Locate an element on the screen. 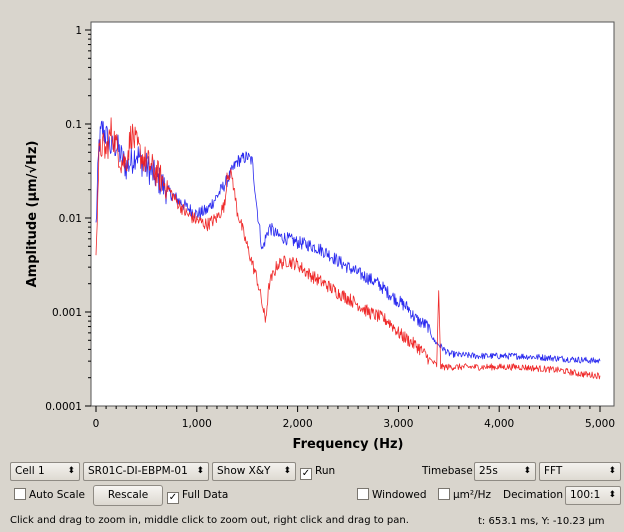 Image resolution: width=624 pixels, height=532 pixels. units-label: µm²/Hz is located at coordinates (472, 495).